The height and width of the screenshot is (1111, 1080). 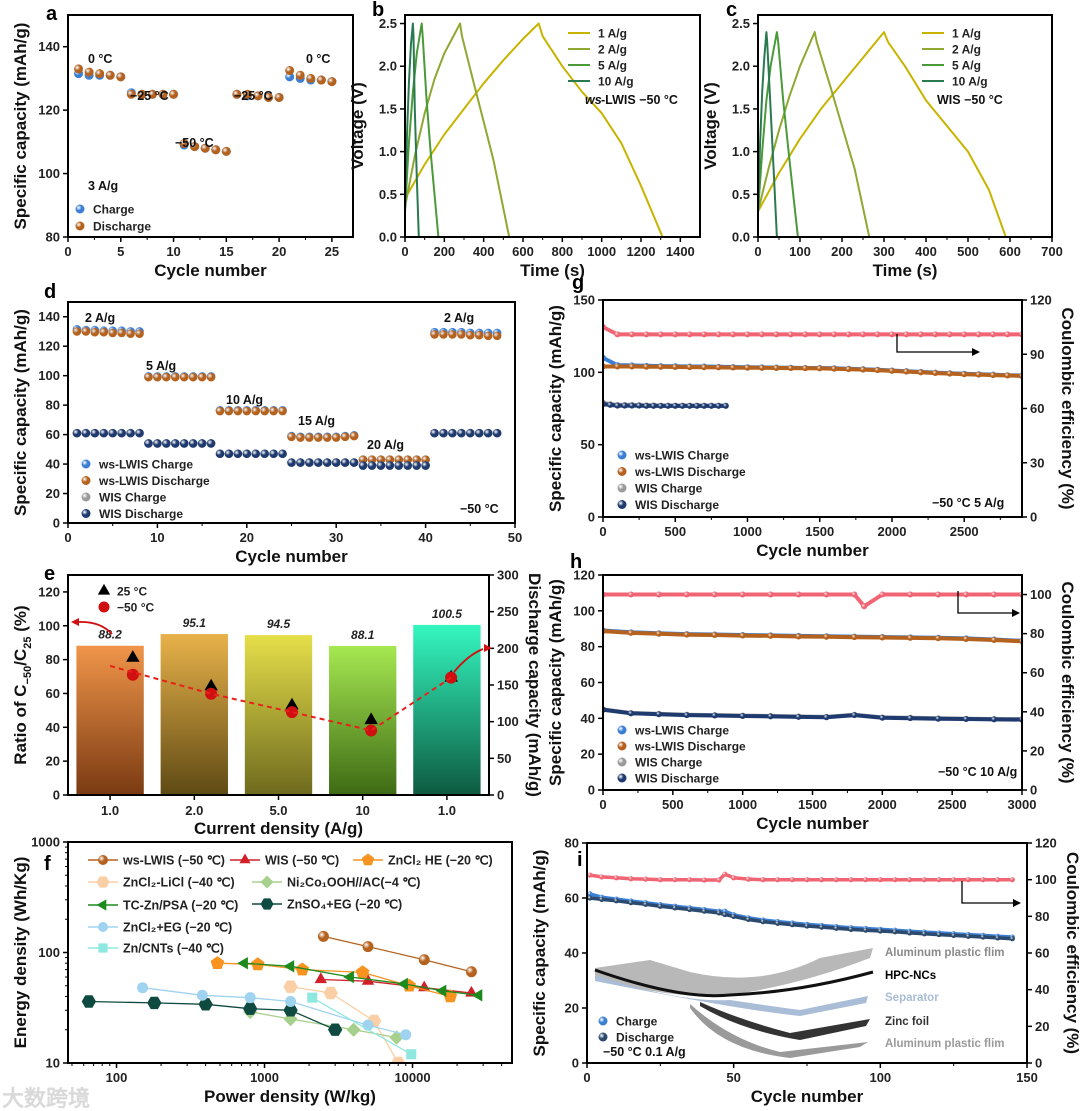 What do you see at coordinates (20, 126) in the screenshot?
I see `y-axis-label: Specific capacity (mAh/g)` at bounding box center [20, 126].